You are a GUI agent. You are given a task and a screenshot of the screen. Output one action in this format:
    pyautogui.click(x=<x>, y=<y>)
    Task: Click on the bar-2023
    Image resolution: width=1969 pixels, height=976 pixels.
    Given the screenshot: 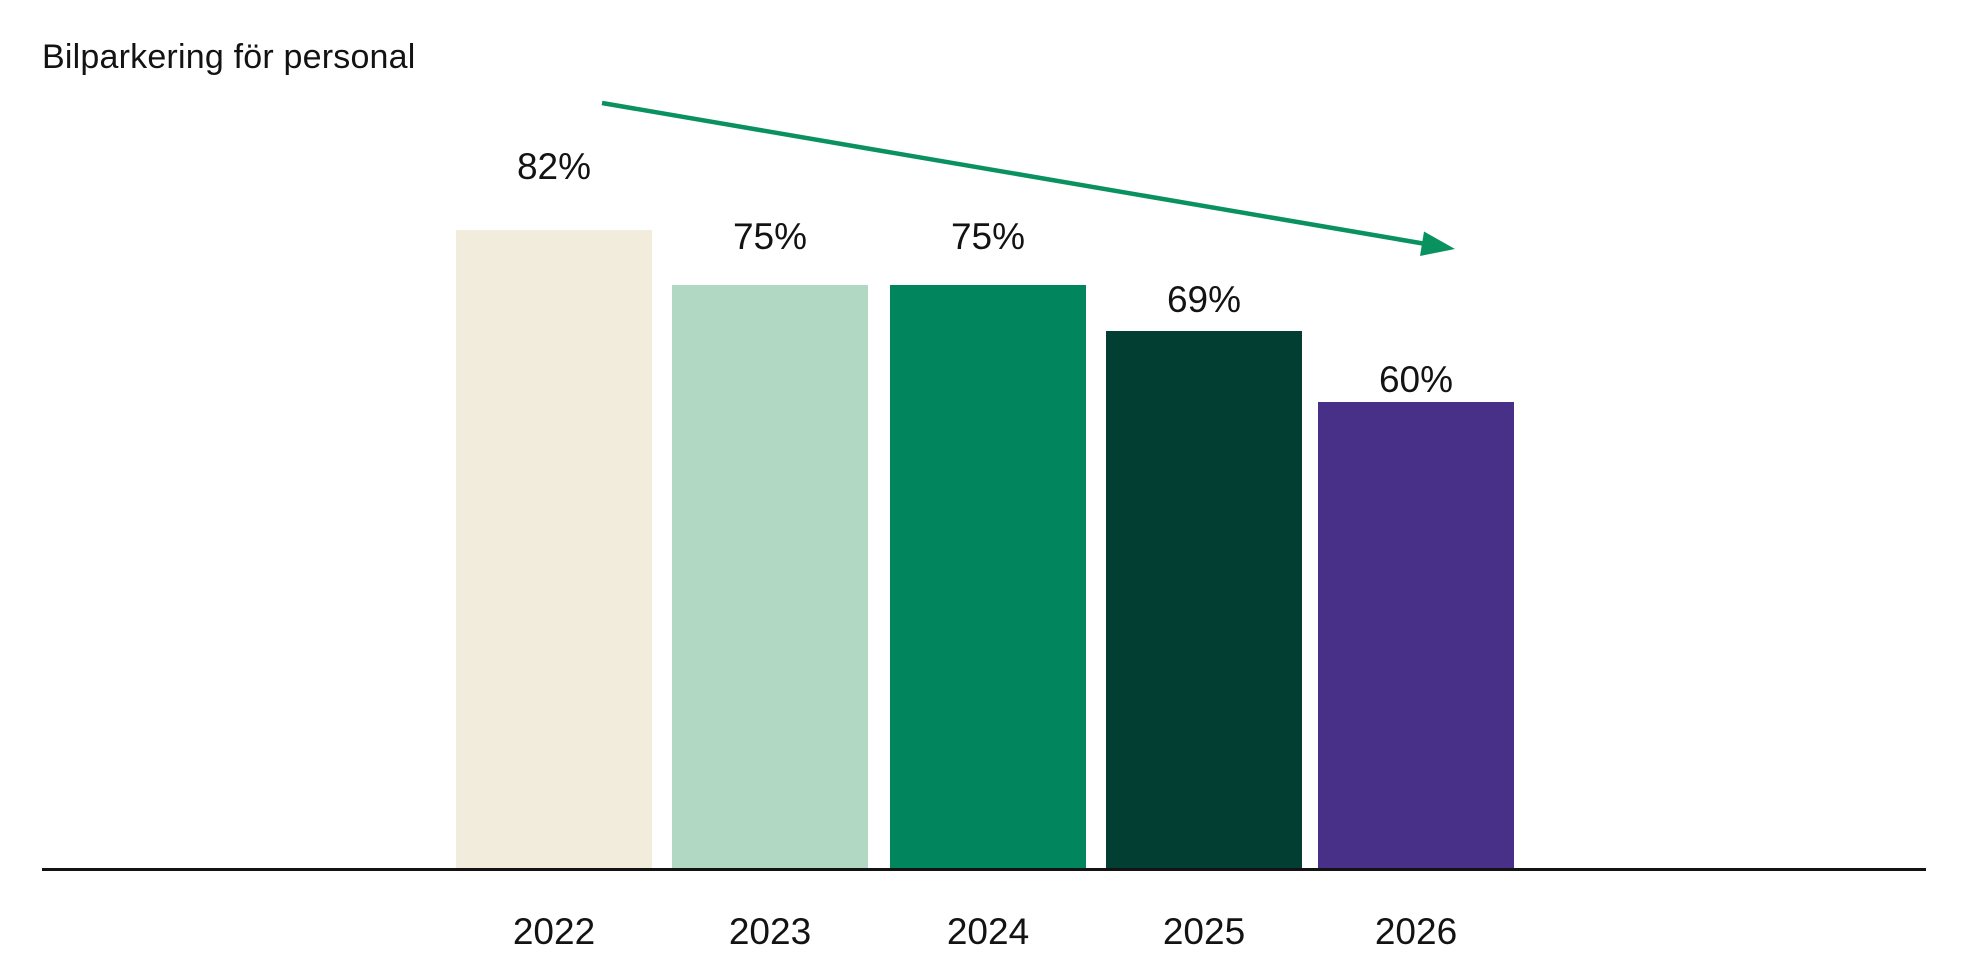 What is the action you would take?
    pyautogui.click(x=770, y=577)
    